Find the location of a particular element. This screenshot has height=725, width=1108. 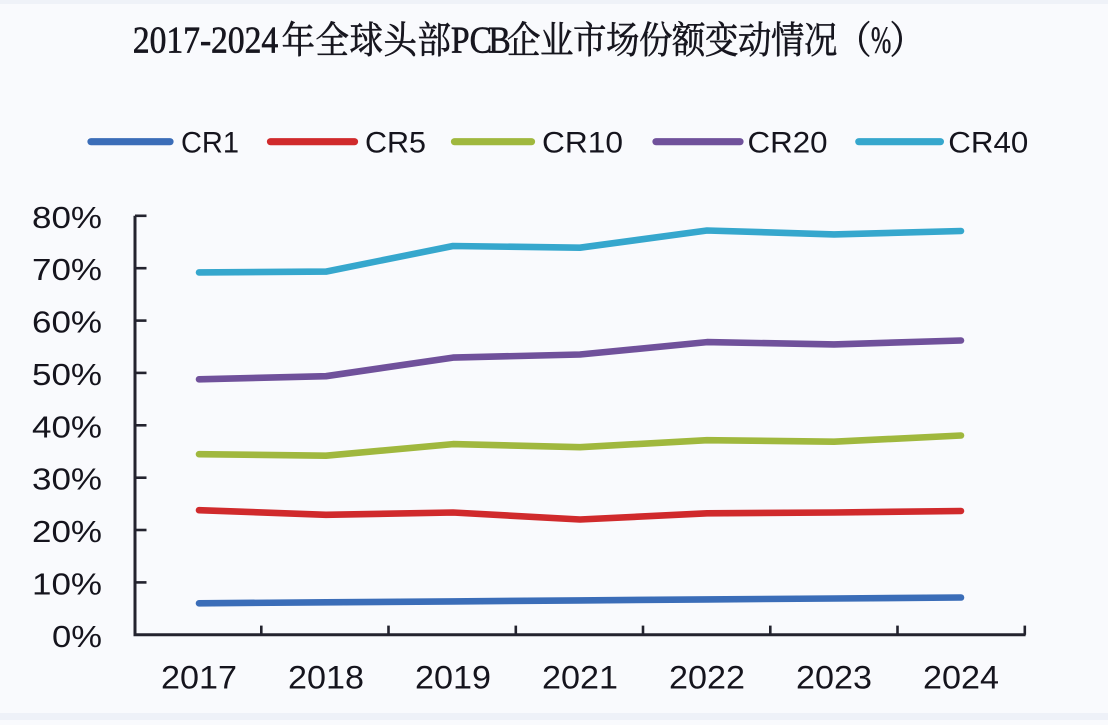

svg-text: 2023 is located at coordinates (834, 677).